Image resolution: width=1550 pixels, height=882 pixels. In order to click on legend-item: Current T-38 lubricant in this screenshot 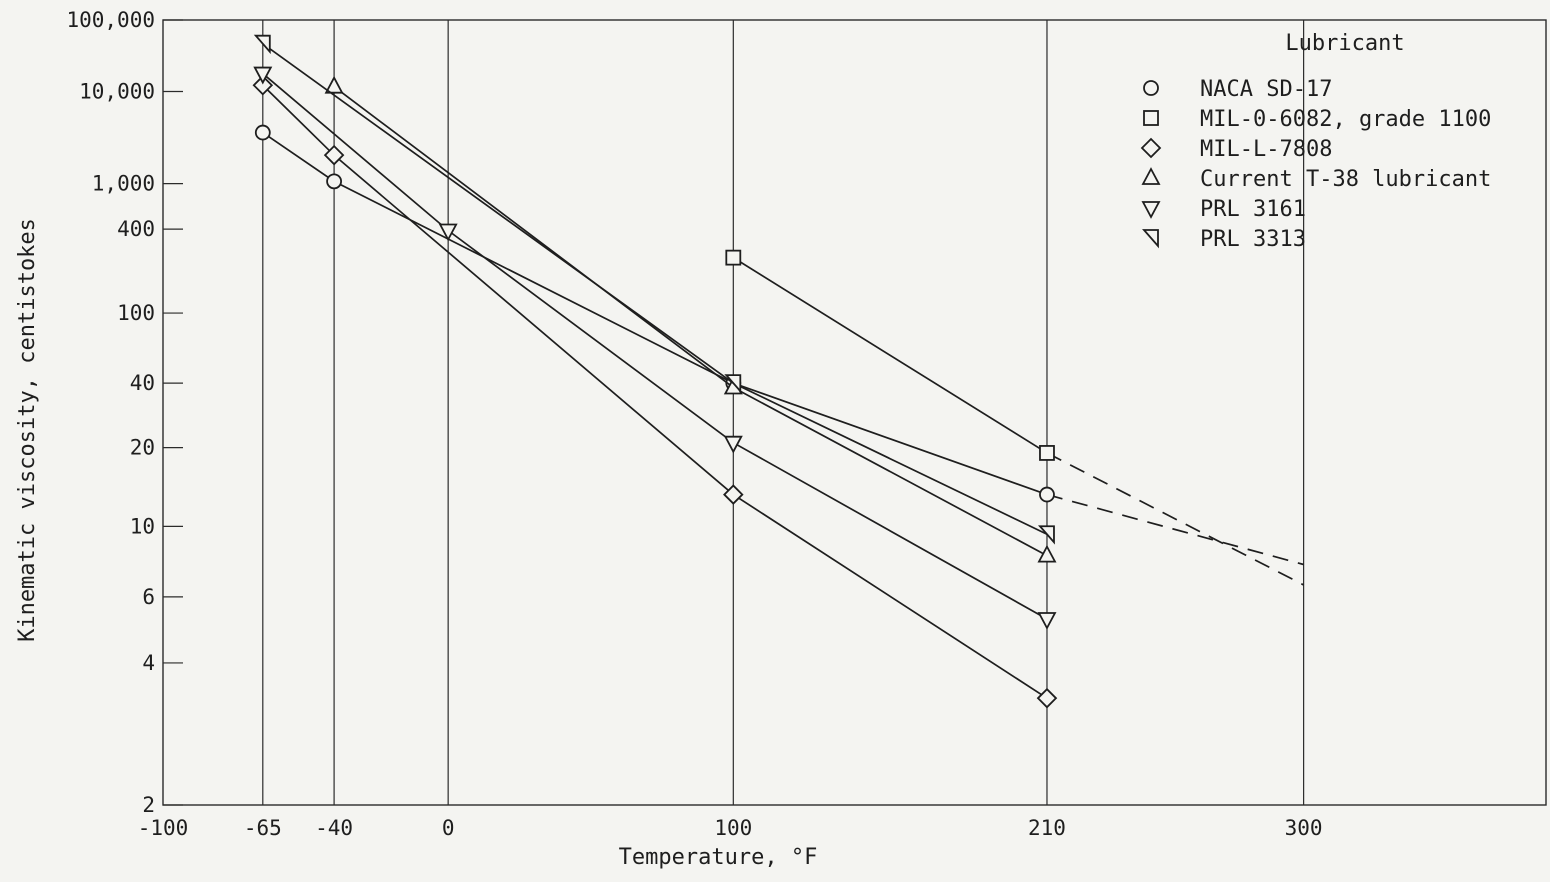, I will do `click(1316, 179)`.